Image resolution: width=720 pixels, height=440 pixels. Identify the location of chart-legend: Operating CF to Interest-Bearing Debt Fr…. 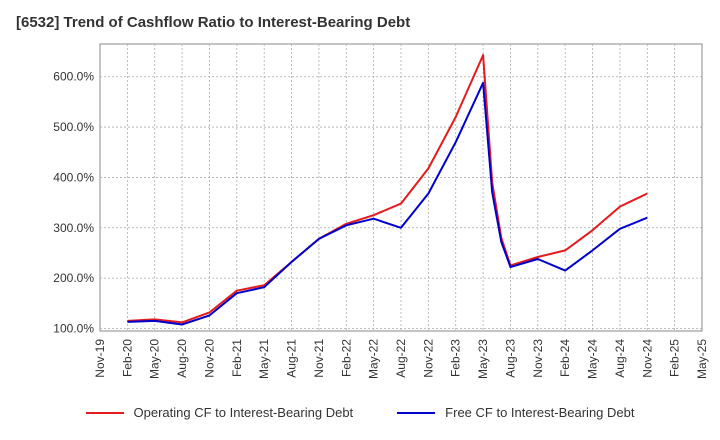
(360, 412).